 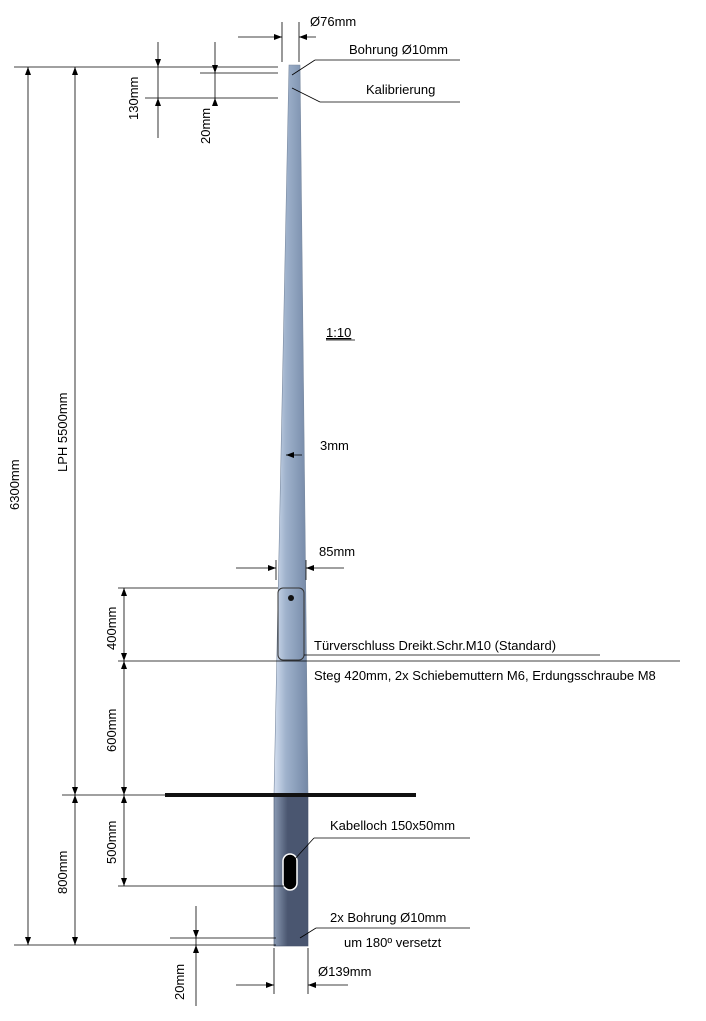 I want to click on door-lock-hole, so click(x=291, y=598).